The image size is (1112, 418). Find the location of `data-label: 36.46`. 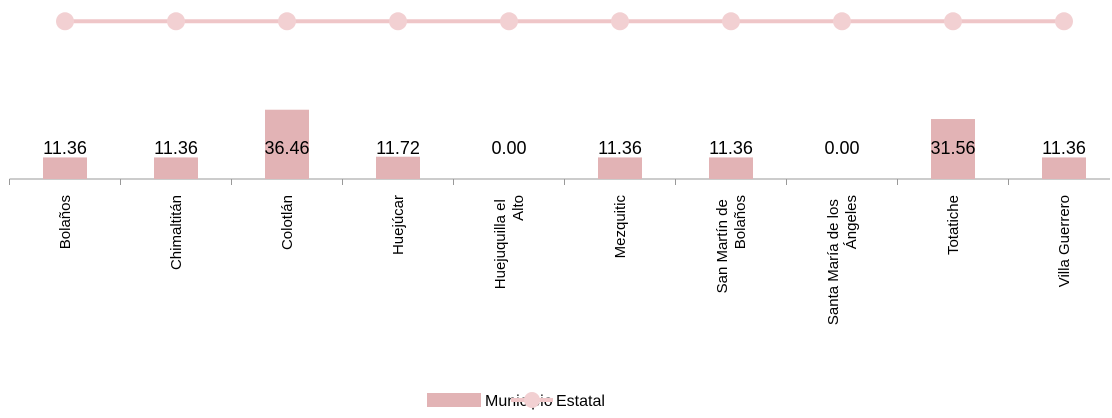

data-label: 36.46 is located at coordinates (286, 148).